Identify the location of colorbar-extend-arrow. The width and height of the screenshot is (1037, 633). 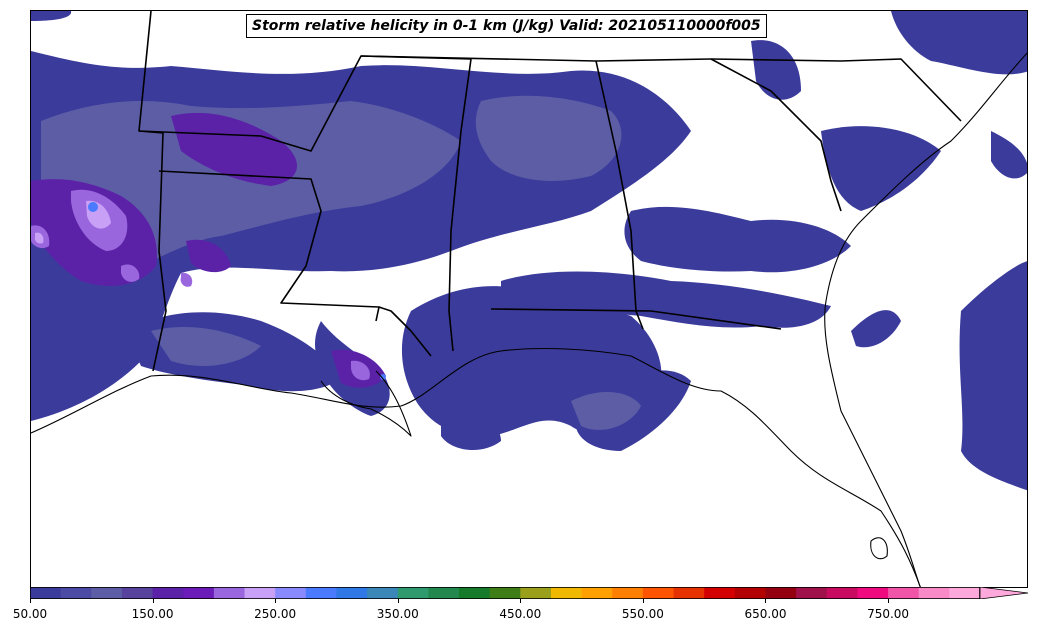
(1004, 593).